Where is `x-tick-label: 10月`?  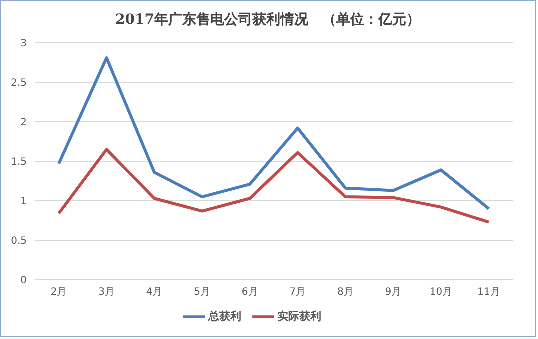
x-tick-label: 10月 is located at coordinates (441, 292).